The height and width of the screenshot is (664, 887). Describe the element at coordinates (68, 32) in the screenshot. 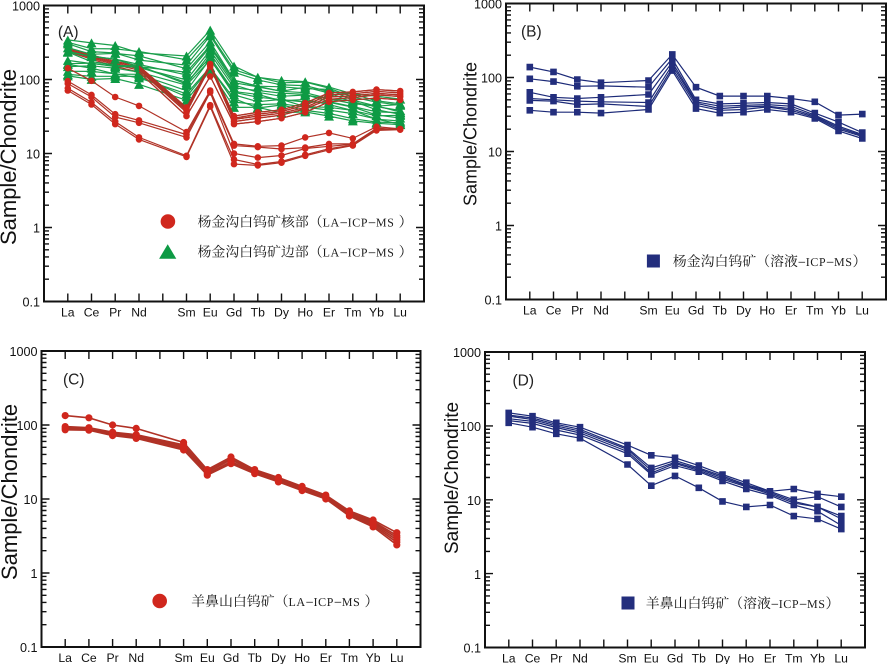

I see `svg-text: (A)` at that location.